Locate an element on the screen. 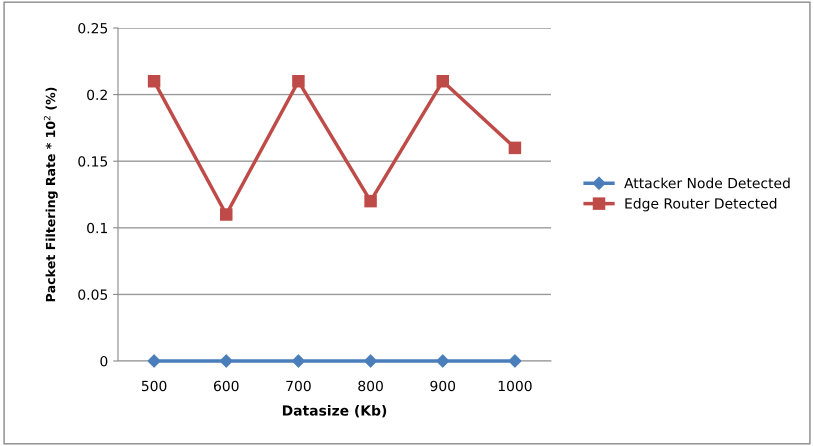 Image resolution: width=814 pixels, height=446 pixels. x-axis-title: Datasize (Kb) is located at coordinates (334, 411).